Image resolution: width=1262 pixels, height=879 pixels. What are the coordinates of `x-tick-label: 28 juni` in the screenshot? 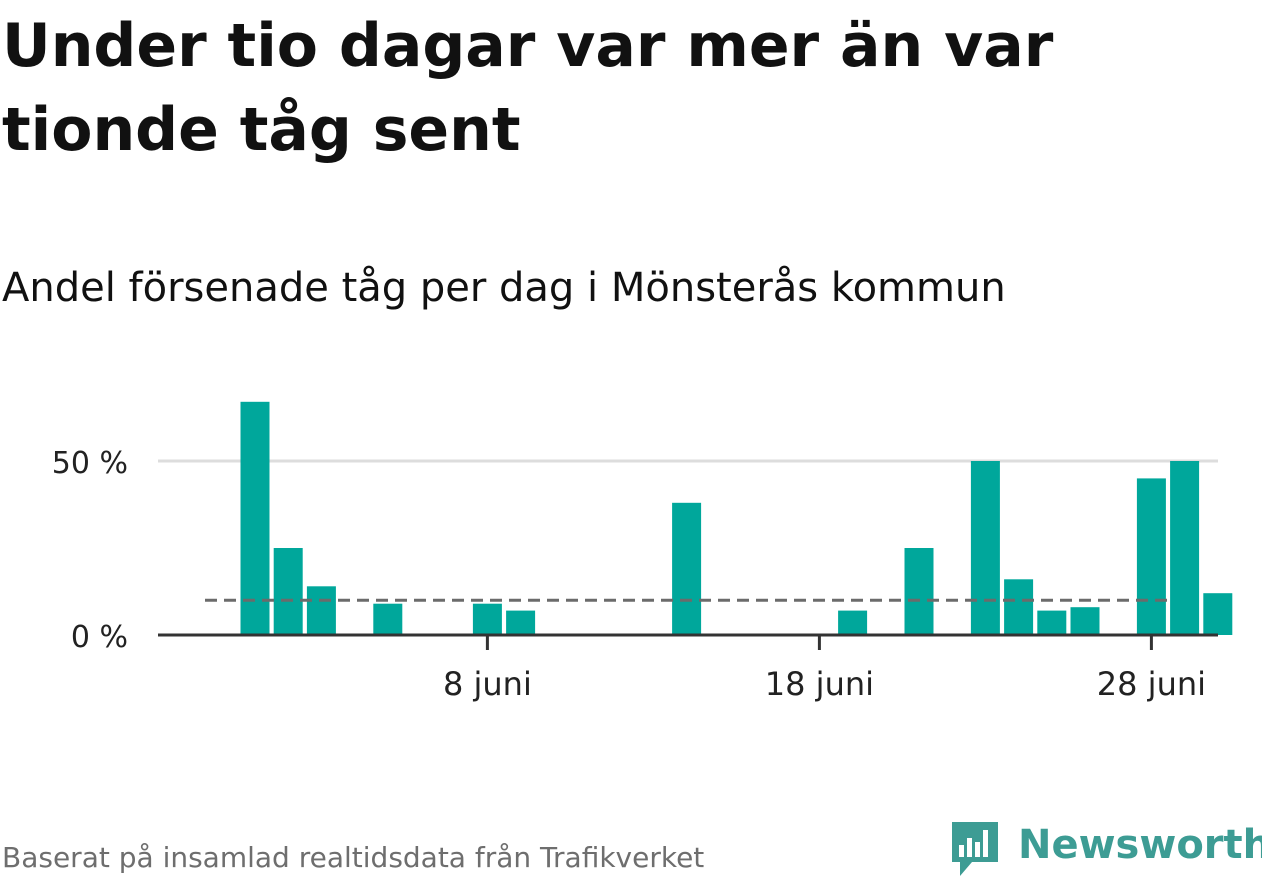 It's located at (1151, 684).